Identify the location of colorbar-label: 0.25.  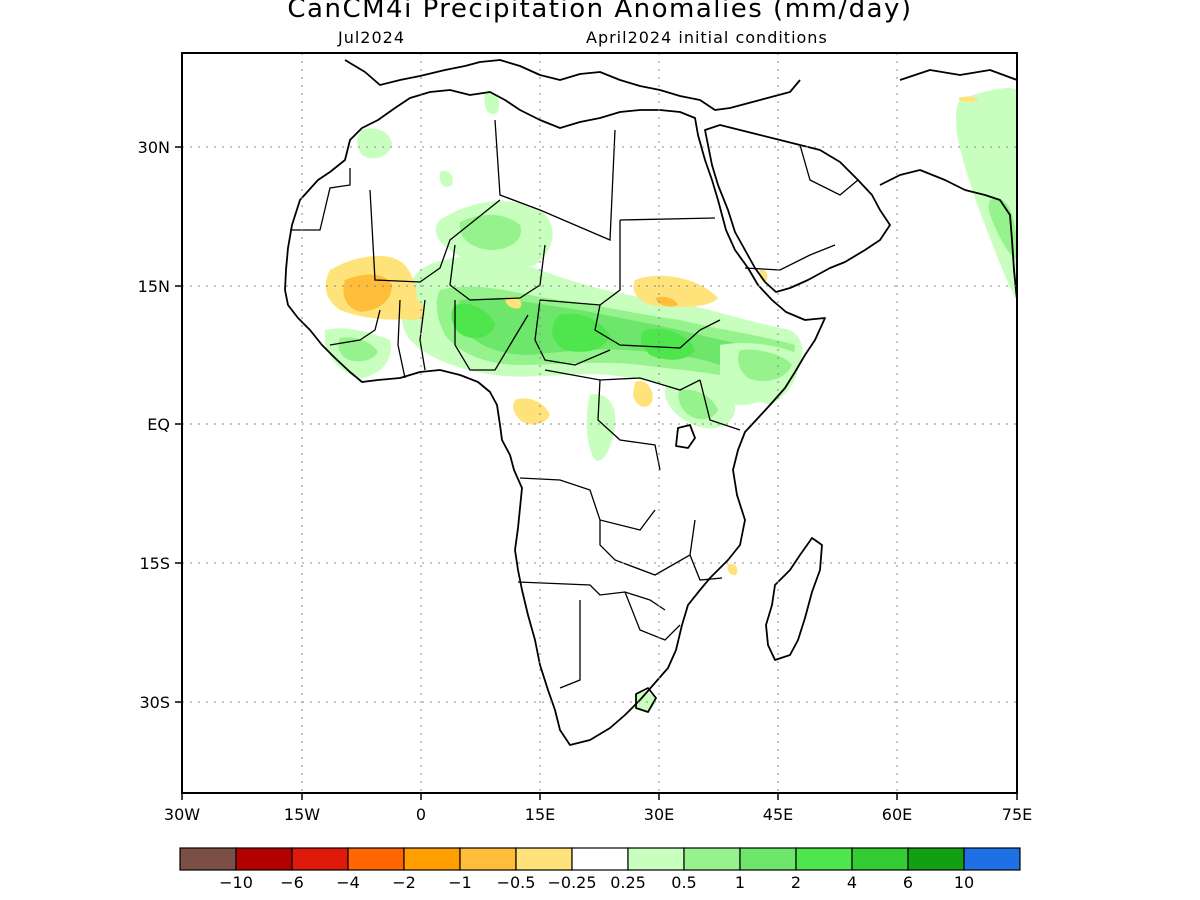
(628, 882).